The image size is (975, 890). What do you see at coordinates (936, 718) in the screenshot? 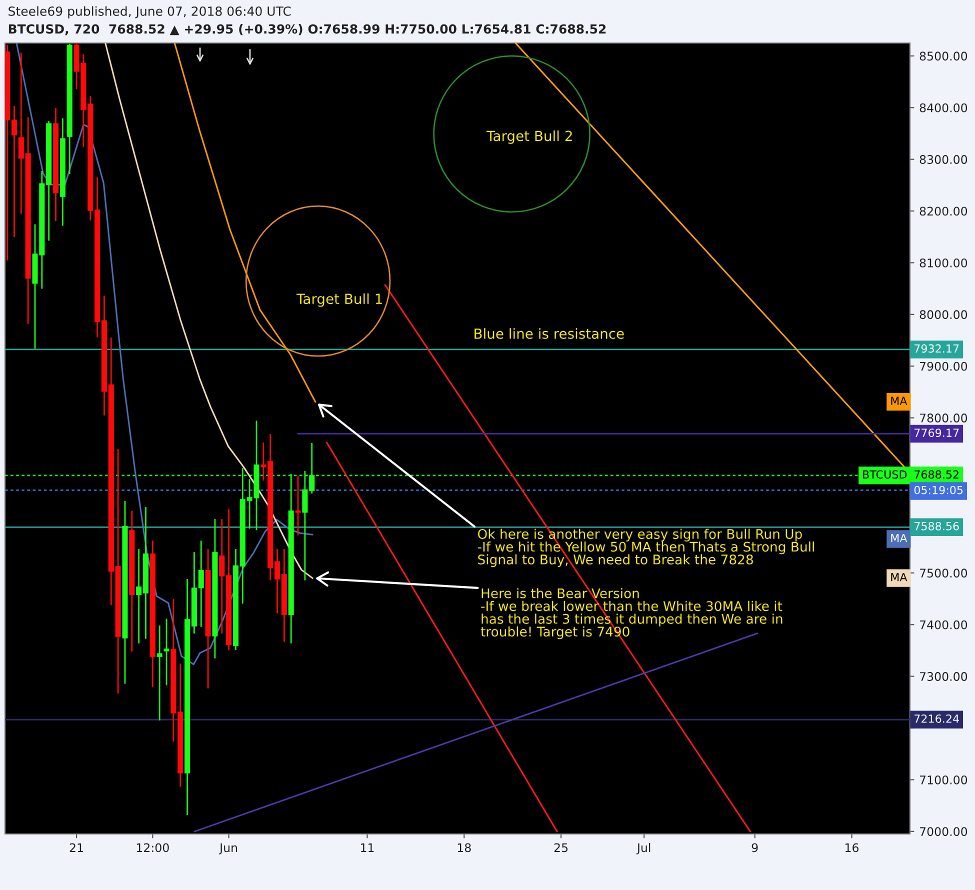
I see `ref-line-label: 7216.24` at bounding box center [936, 718].